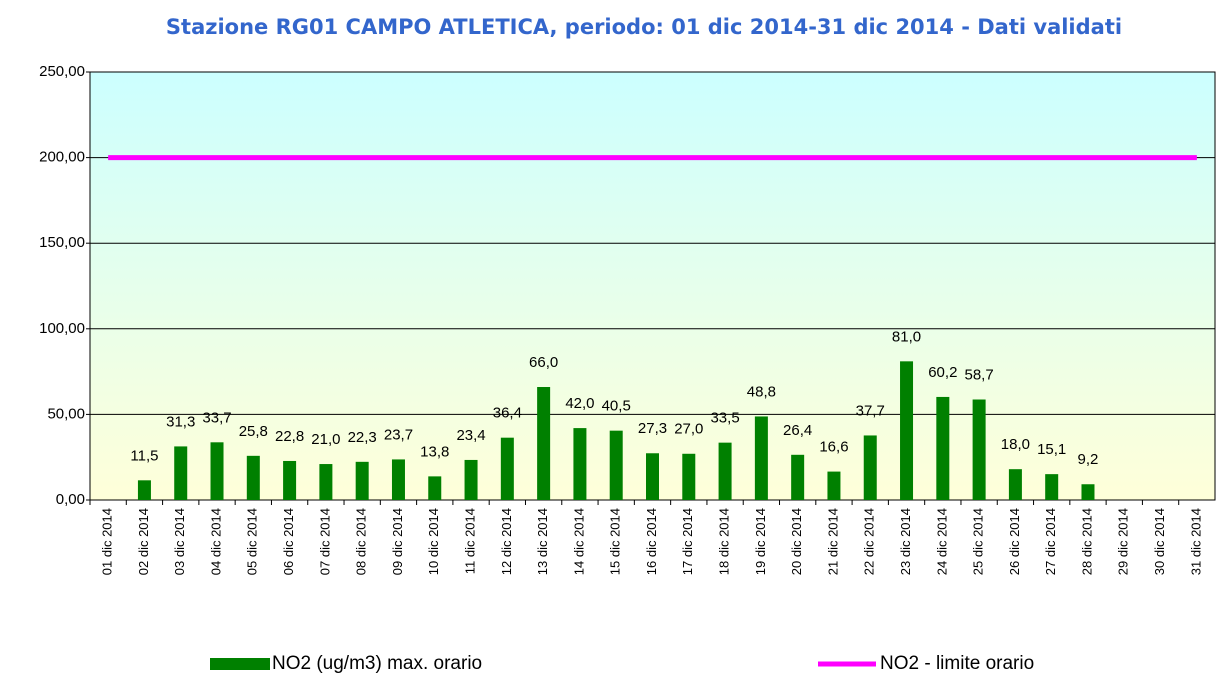 The image size is (1221, 684). Describe the element at coordinates (288, 541) in the screenshot. I see `x-tick-label: 06 dic 2014` at that location.